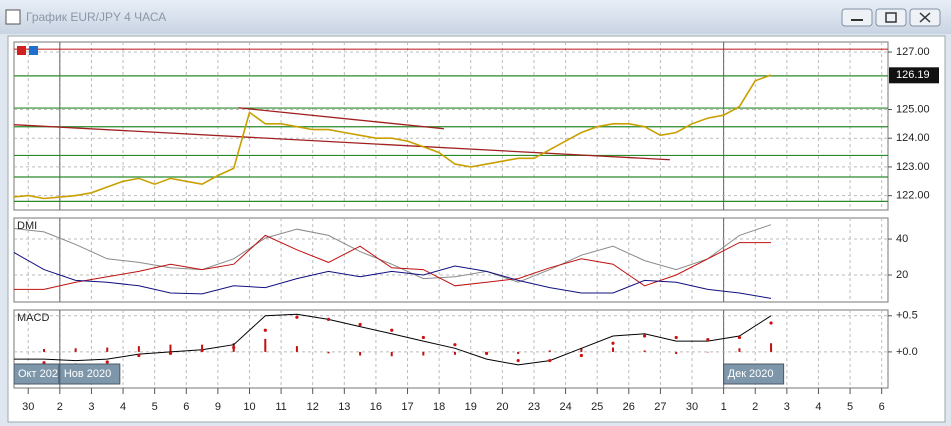  What do you see at coordinates (660, 407) in the screenshot?
I see `x-tick-label: 27` at bounding box center [660, 407].